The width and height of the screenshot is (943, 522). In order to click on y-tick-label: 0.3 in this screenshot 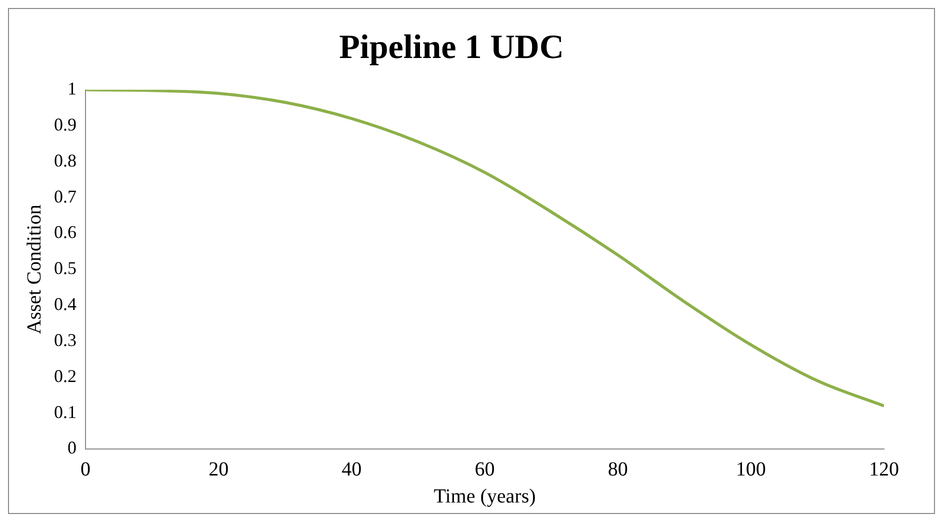, I will do `click(65, 340)`.